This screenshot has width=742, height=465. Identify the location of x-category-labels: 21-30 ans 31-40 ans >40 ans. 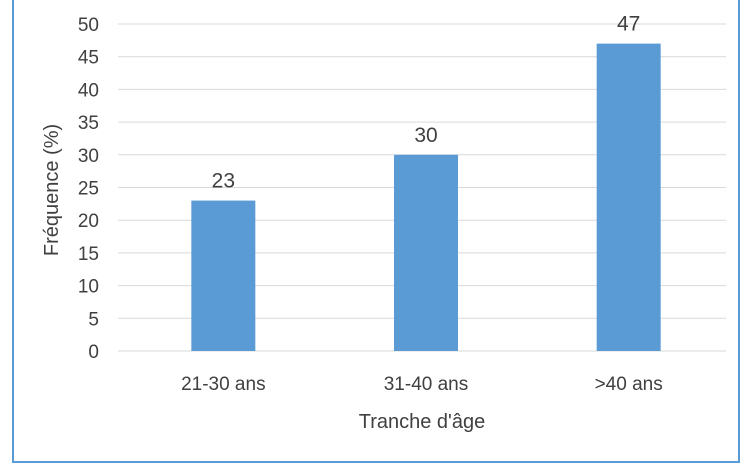
(422, 384).